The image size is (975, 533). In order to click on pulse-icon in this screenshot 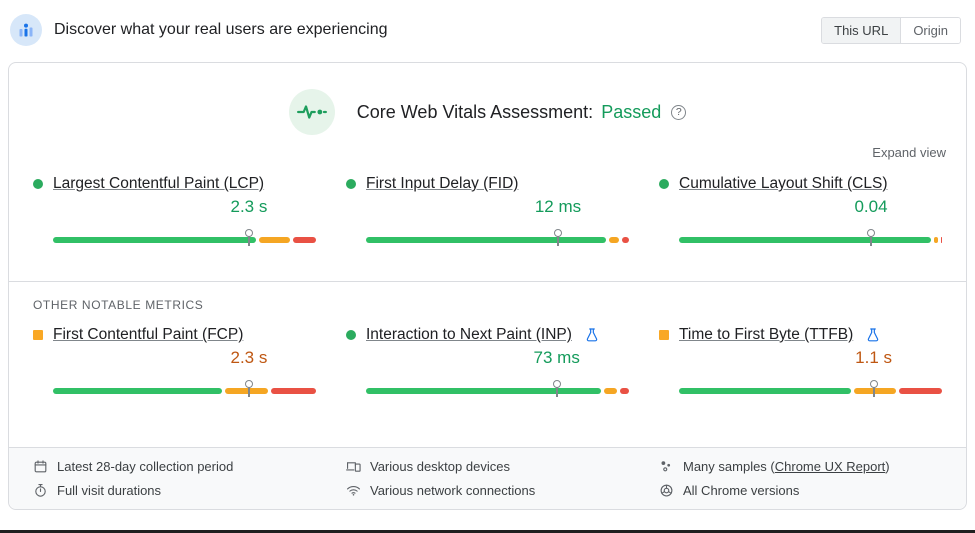, I will do `click(311, 112)`.